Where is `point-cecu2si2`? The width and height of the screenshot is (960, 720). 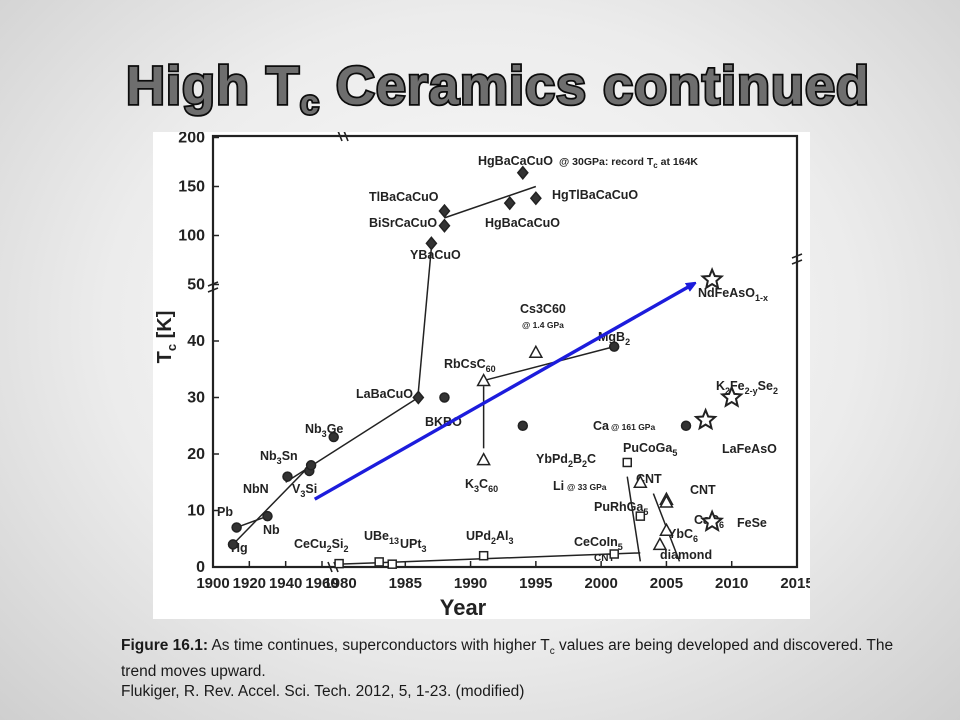
point-cecu2si2 is located at coordinates (339, 563).